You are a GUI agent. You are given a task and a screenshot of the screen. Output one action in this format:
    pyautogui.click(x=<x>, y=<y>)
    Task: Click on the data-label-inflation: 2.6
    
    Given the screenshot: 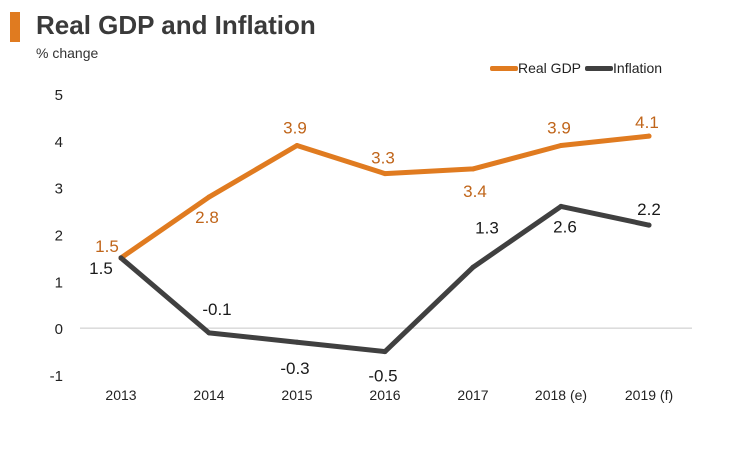 What is the action you would take?
    pyautogui.click(x=565, y=226)
    